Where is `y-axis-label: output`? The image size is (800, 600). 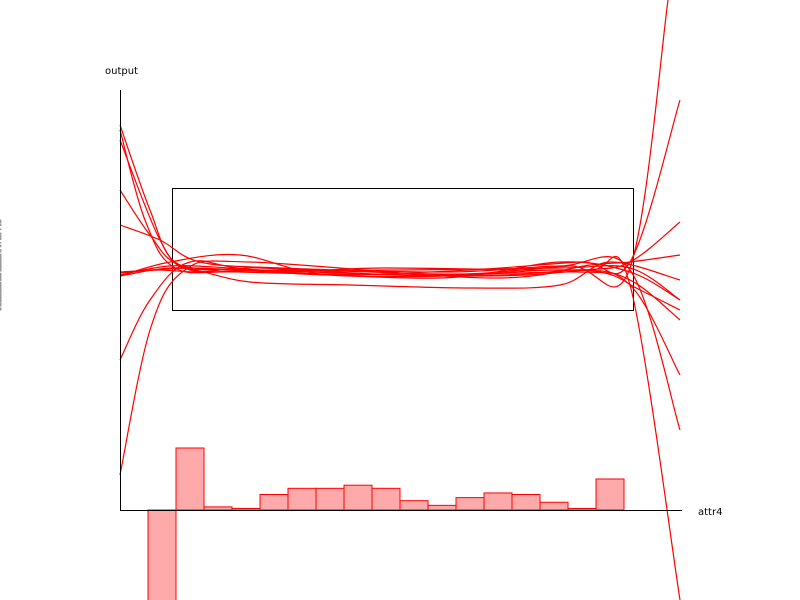 y-axis-label: output is located at coordinates (121, 71).